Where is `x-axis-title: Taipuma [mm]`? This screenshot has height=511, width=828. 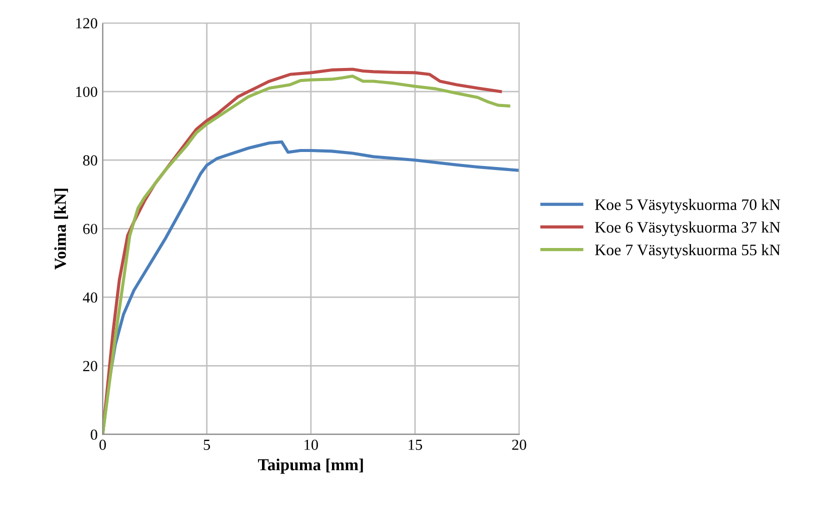 x-axis-title: Taipuma [mm] is located at coordinates (310, 466).